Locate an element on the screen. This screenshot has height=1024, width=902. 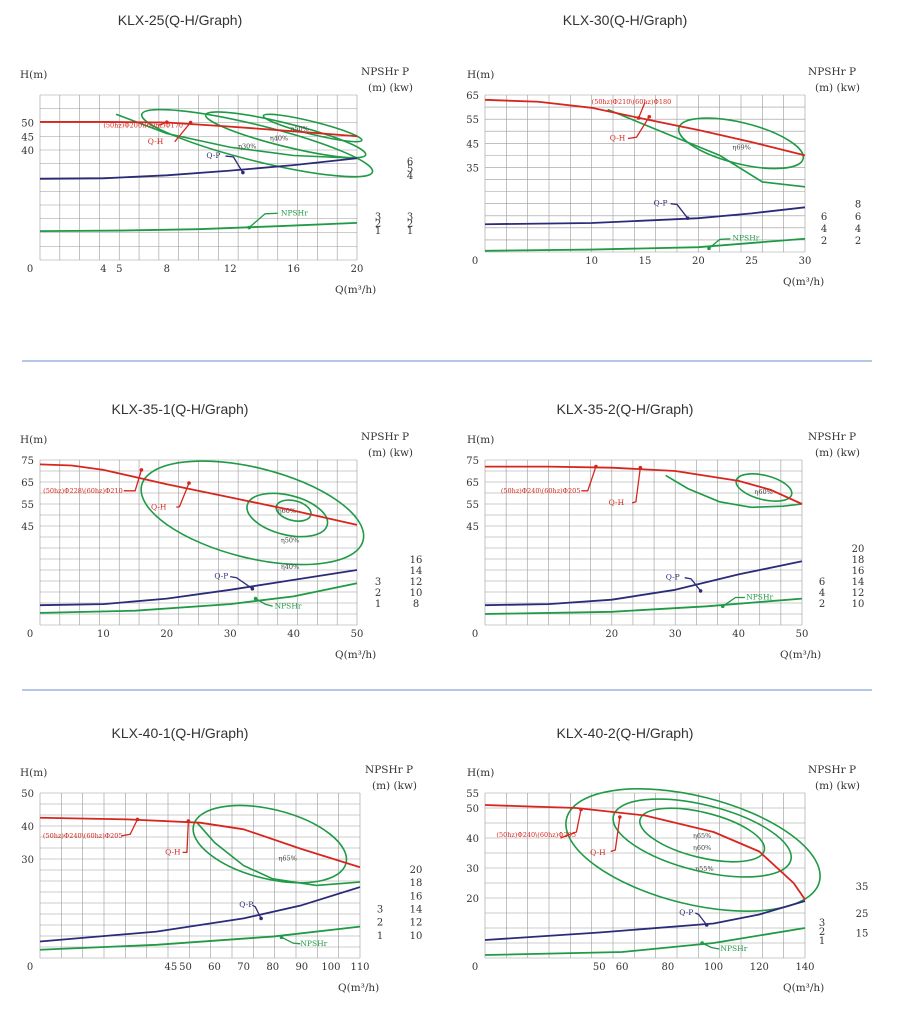
x-tick-label: 120 is located at coordinates (759, 967).